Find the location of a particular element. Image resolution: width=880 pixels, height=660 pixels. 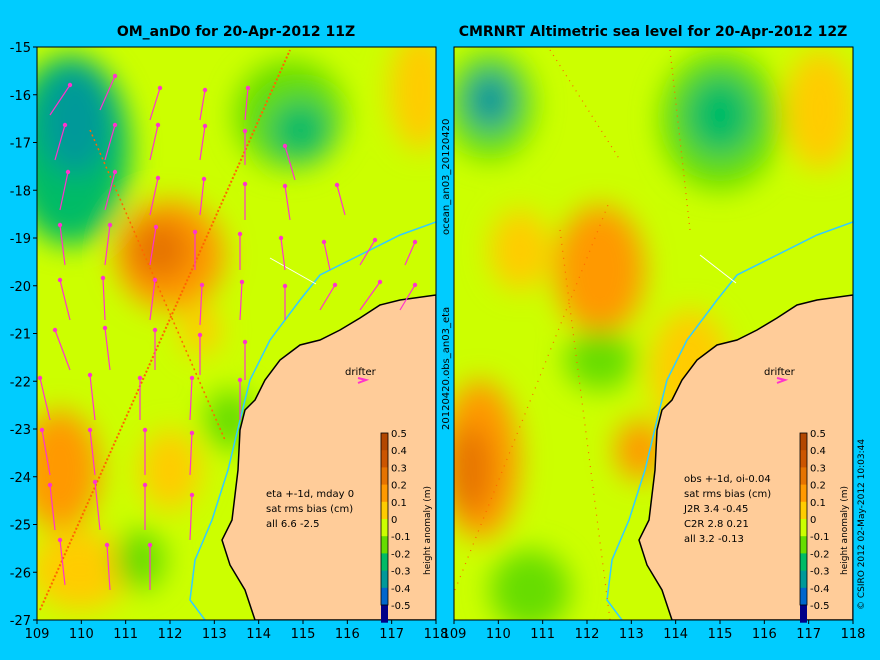

y-tick-label: -21 is located at coordinates (20, 335).